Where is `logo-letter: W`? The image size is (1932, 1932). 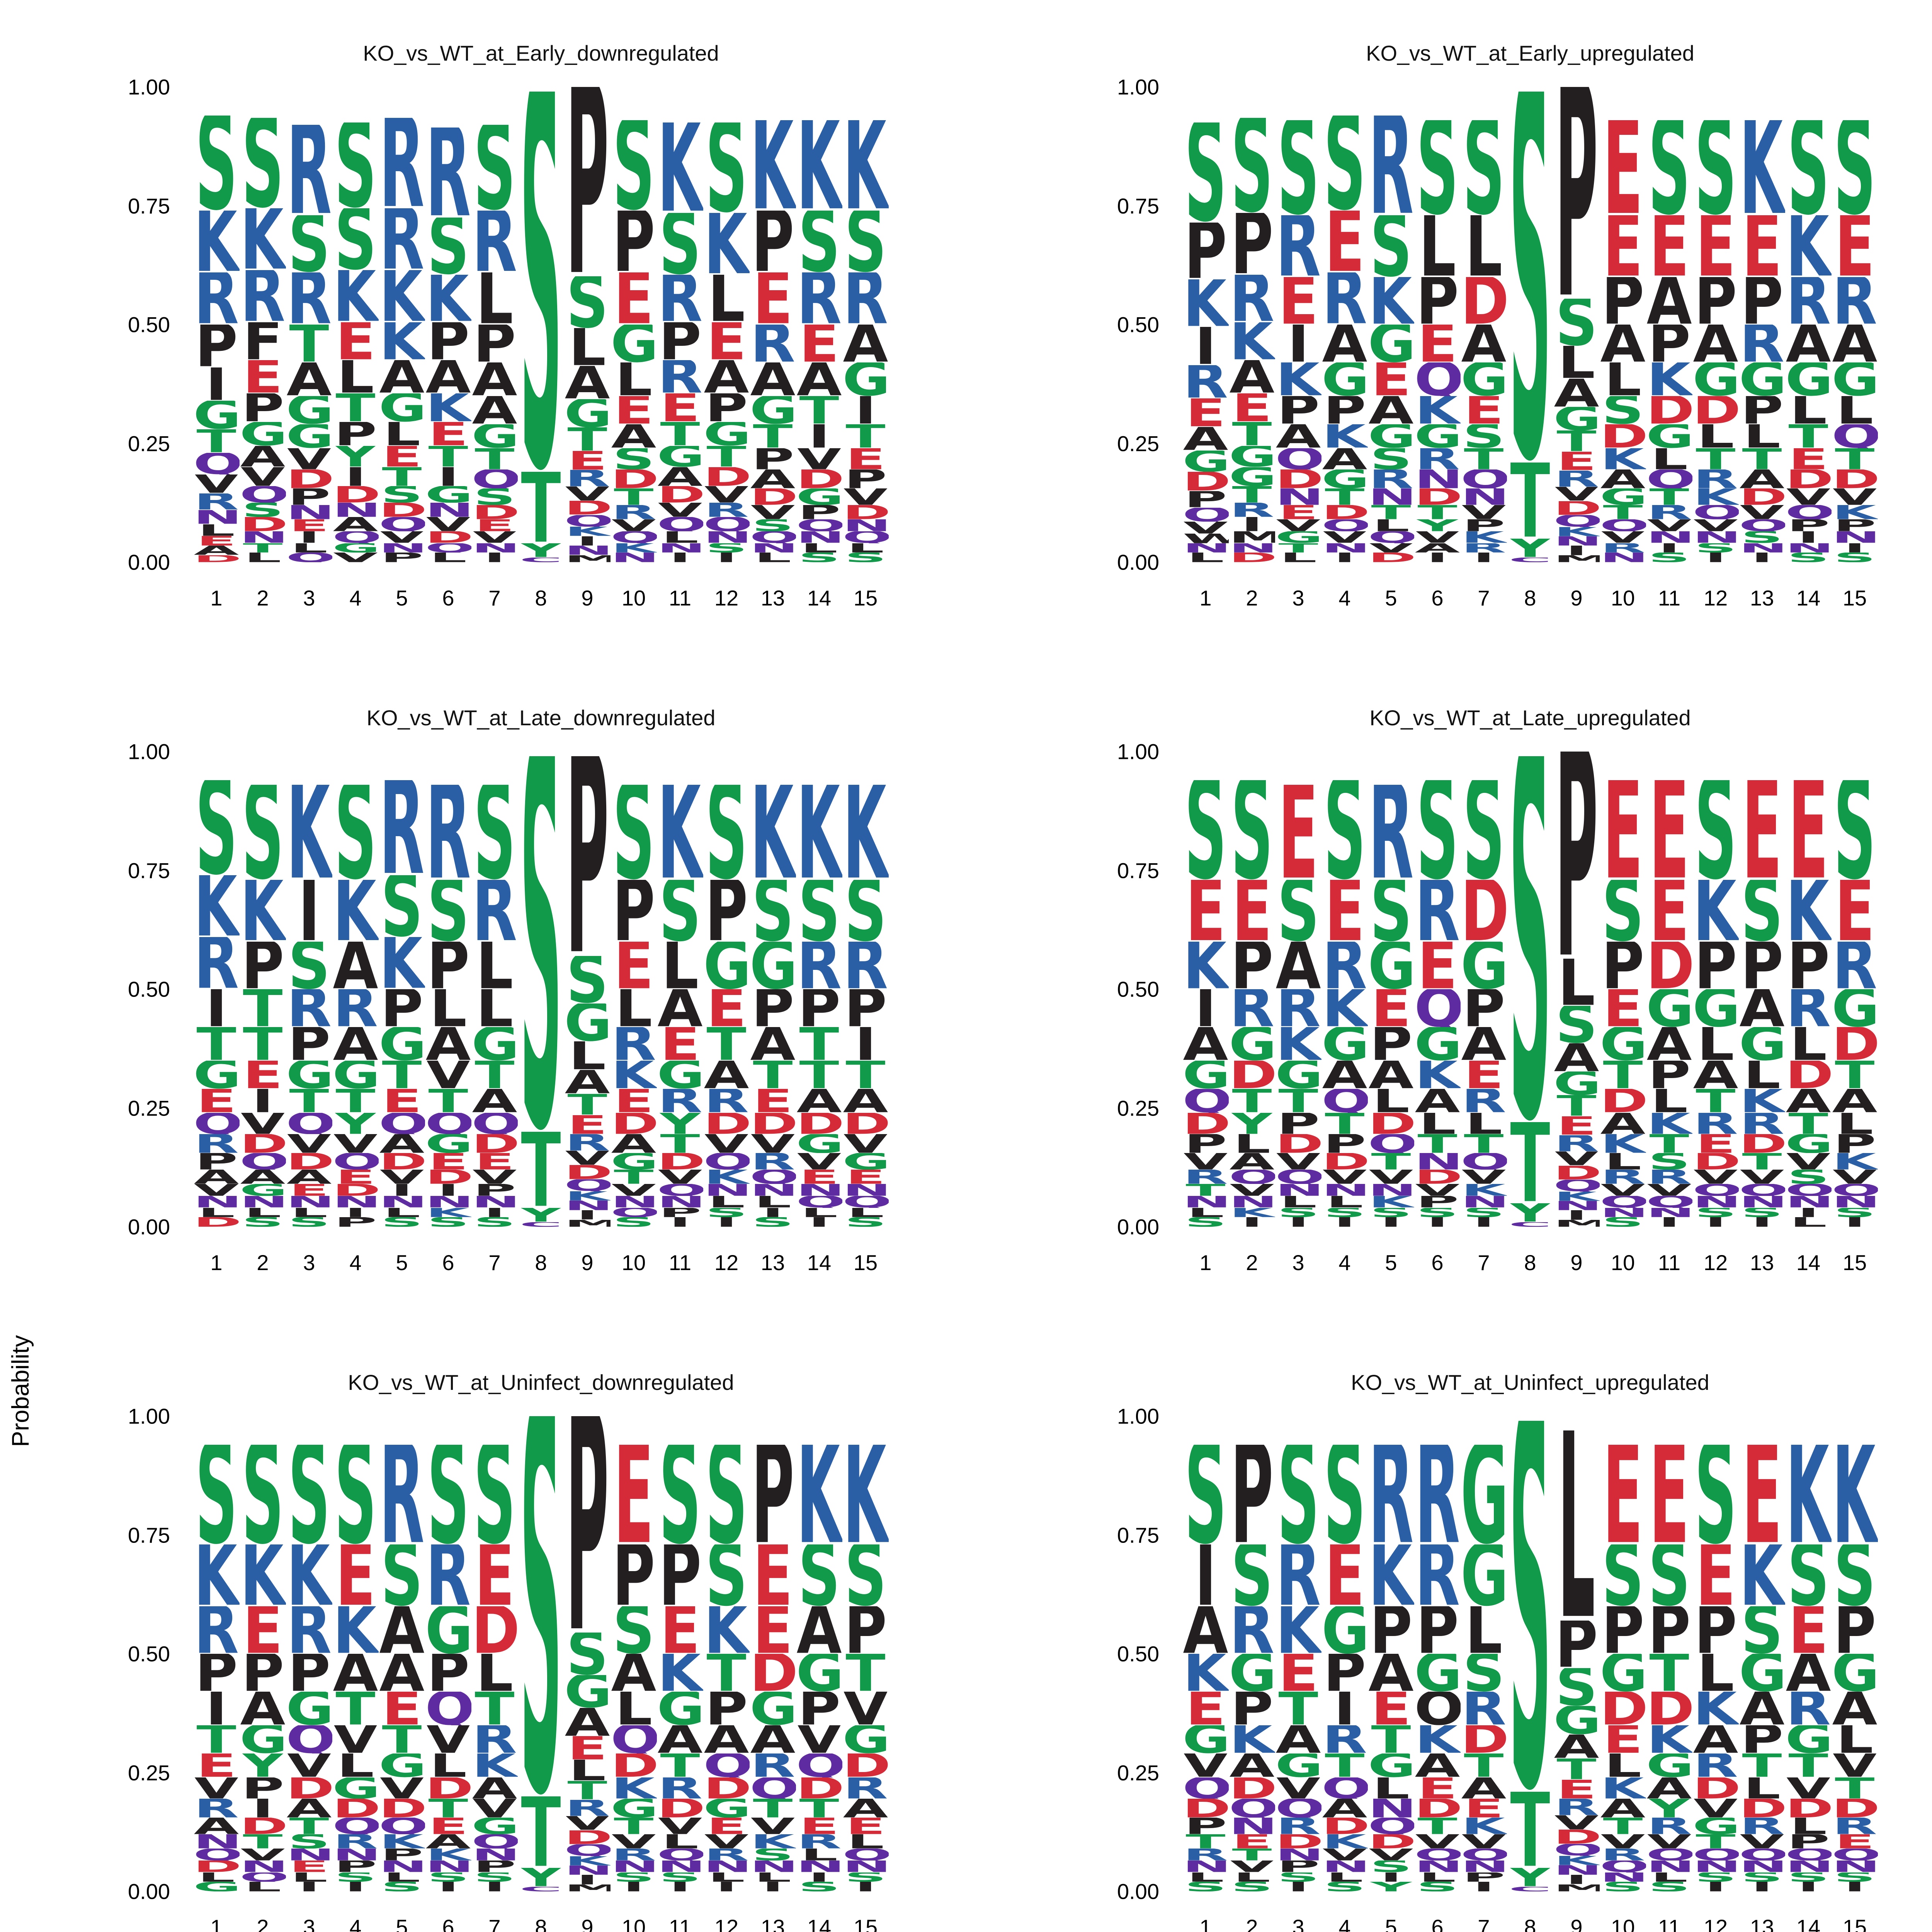 logo-letter: W is located at coordinates (1205, 539).